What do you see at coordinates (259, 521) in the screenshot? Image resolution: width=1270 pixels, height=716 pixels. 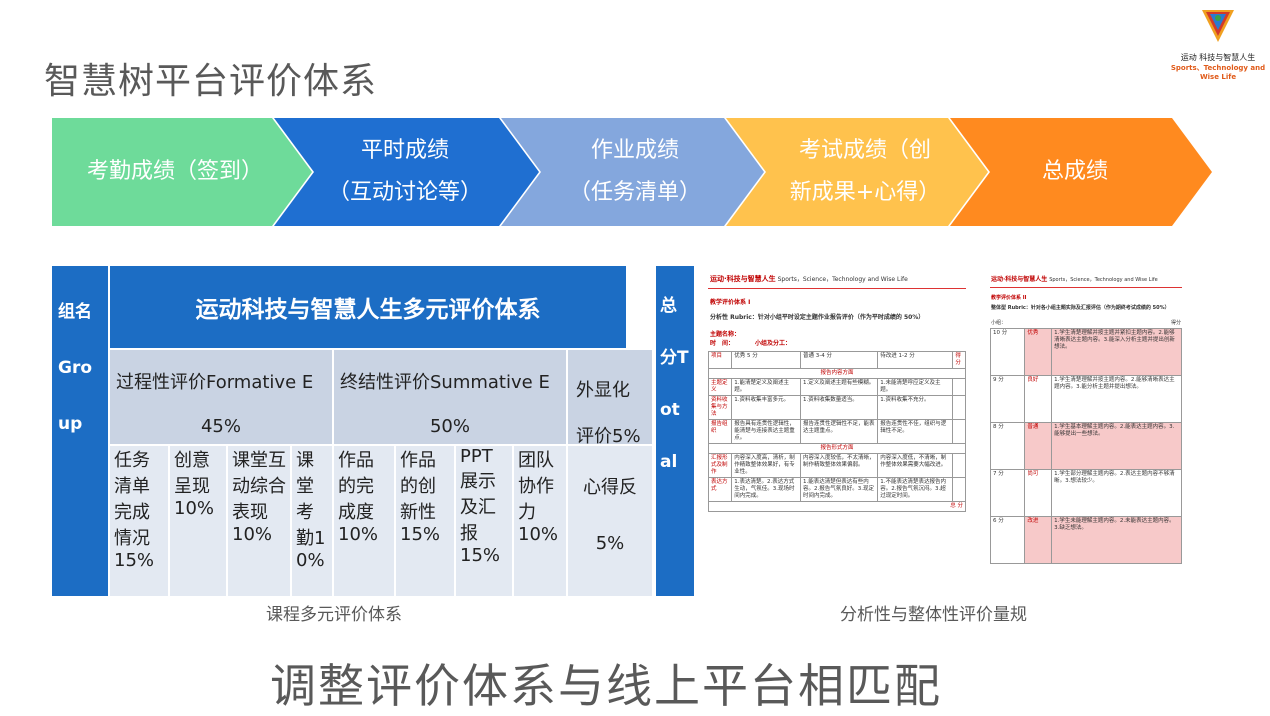 I see `item-class-interaction: 课堂互动综合表现 10%` at bounding box center [259, 521].